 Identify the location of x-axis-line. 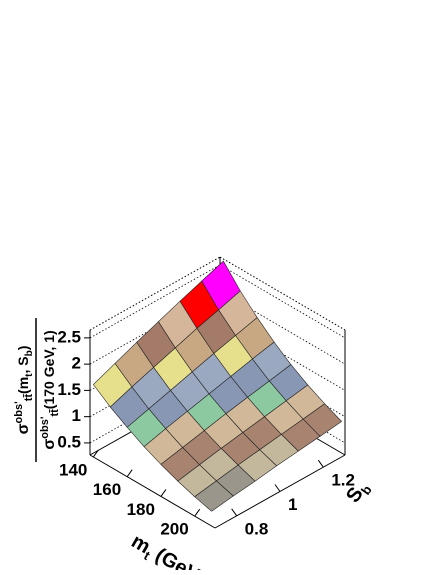
(152, 491).